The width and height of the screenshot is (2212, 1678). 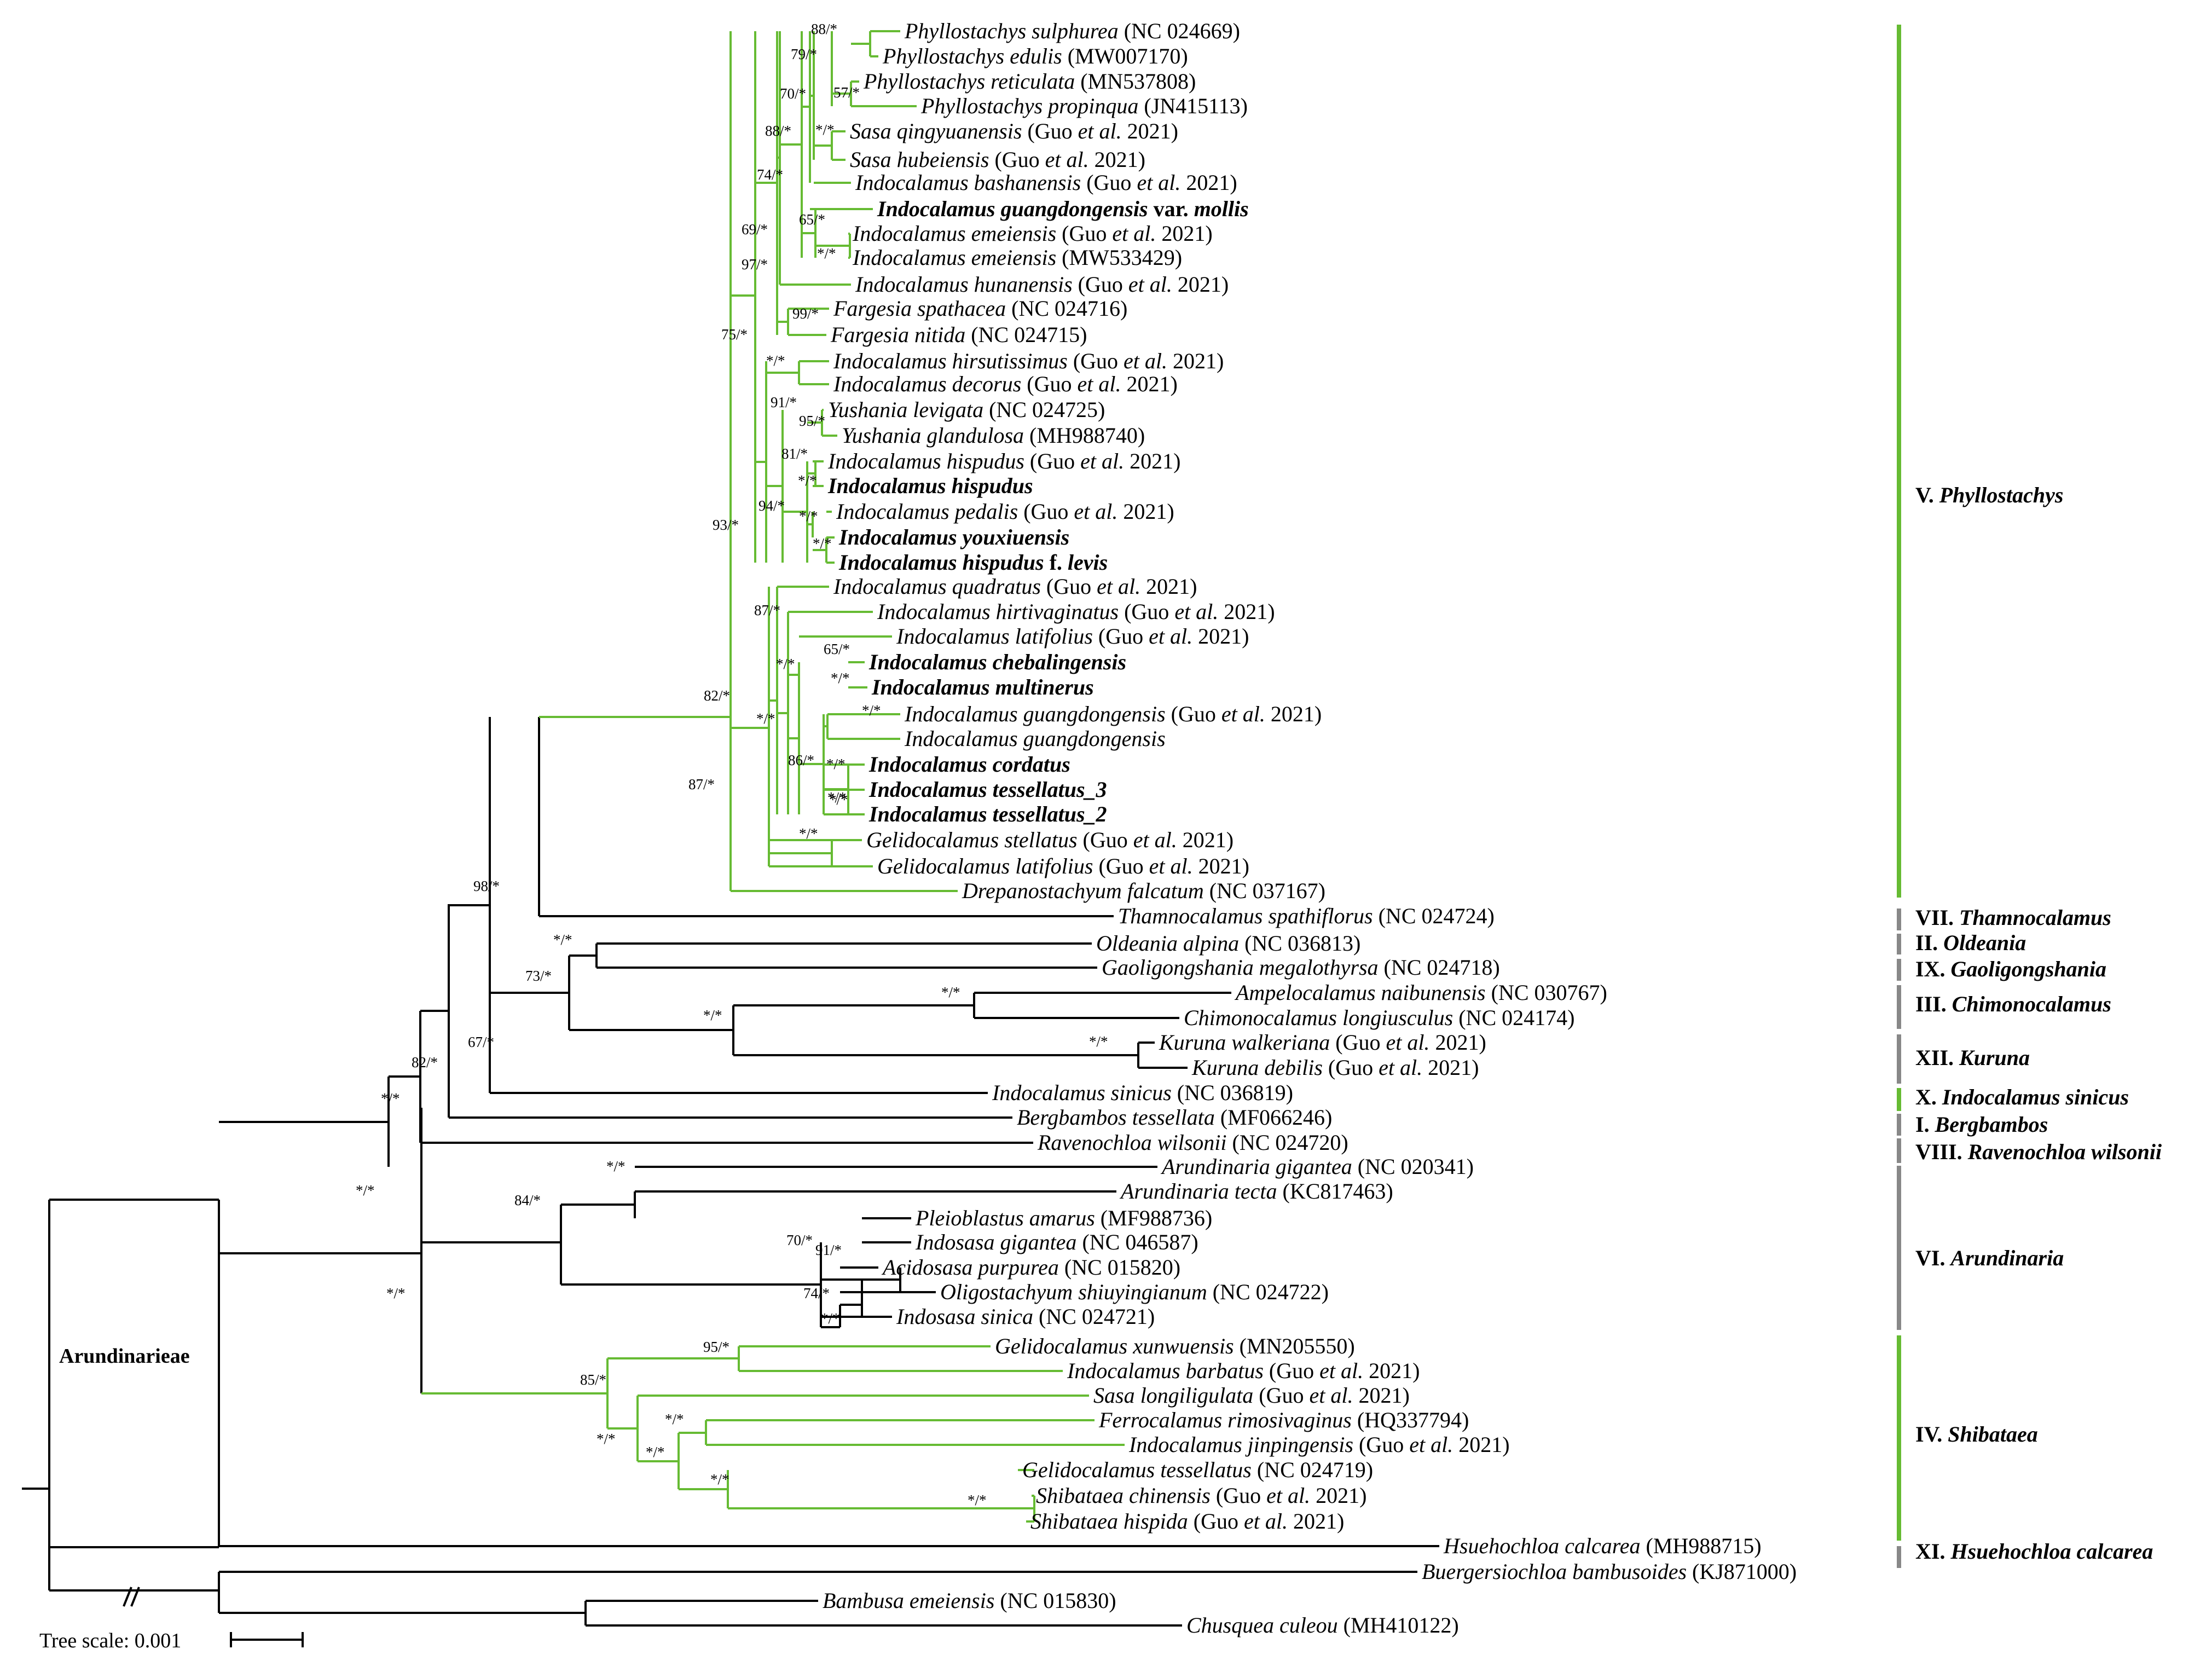 I want to click on support-value: 65/*, so click(x=812, y=220).